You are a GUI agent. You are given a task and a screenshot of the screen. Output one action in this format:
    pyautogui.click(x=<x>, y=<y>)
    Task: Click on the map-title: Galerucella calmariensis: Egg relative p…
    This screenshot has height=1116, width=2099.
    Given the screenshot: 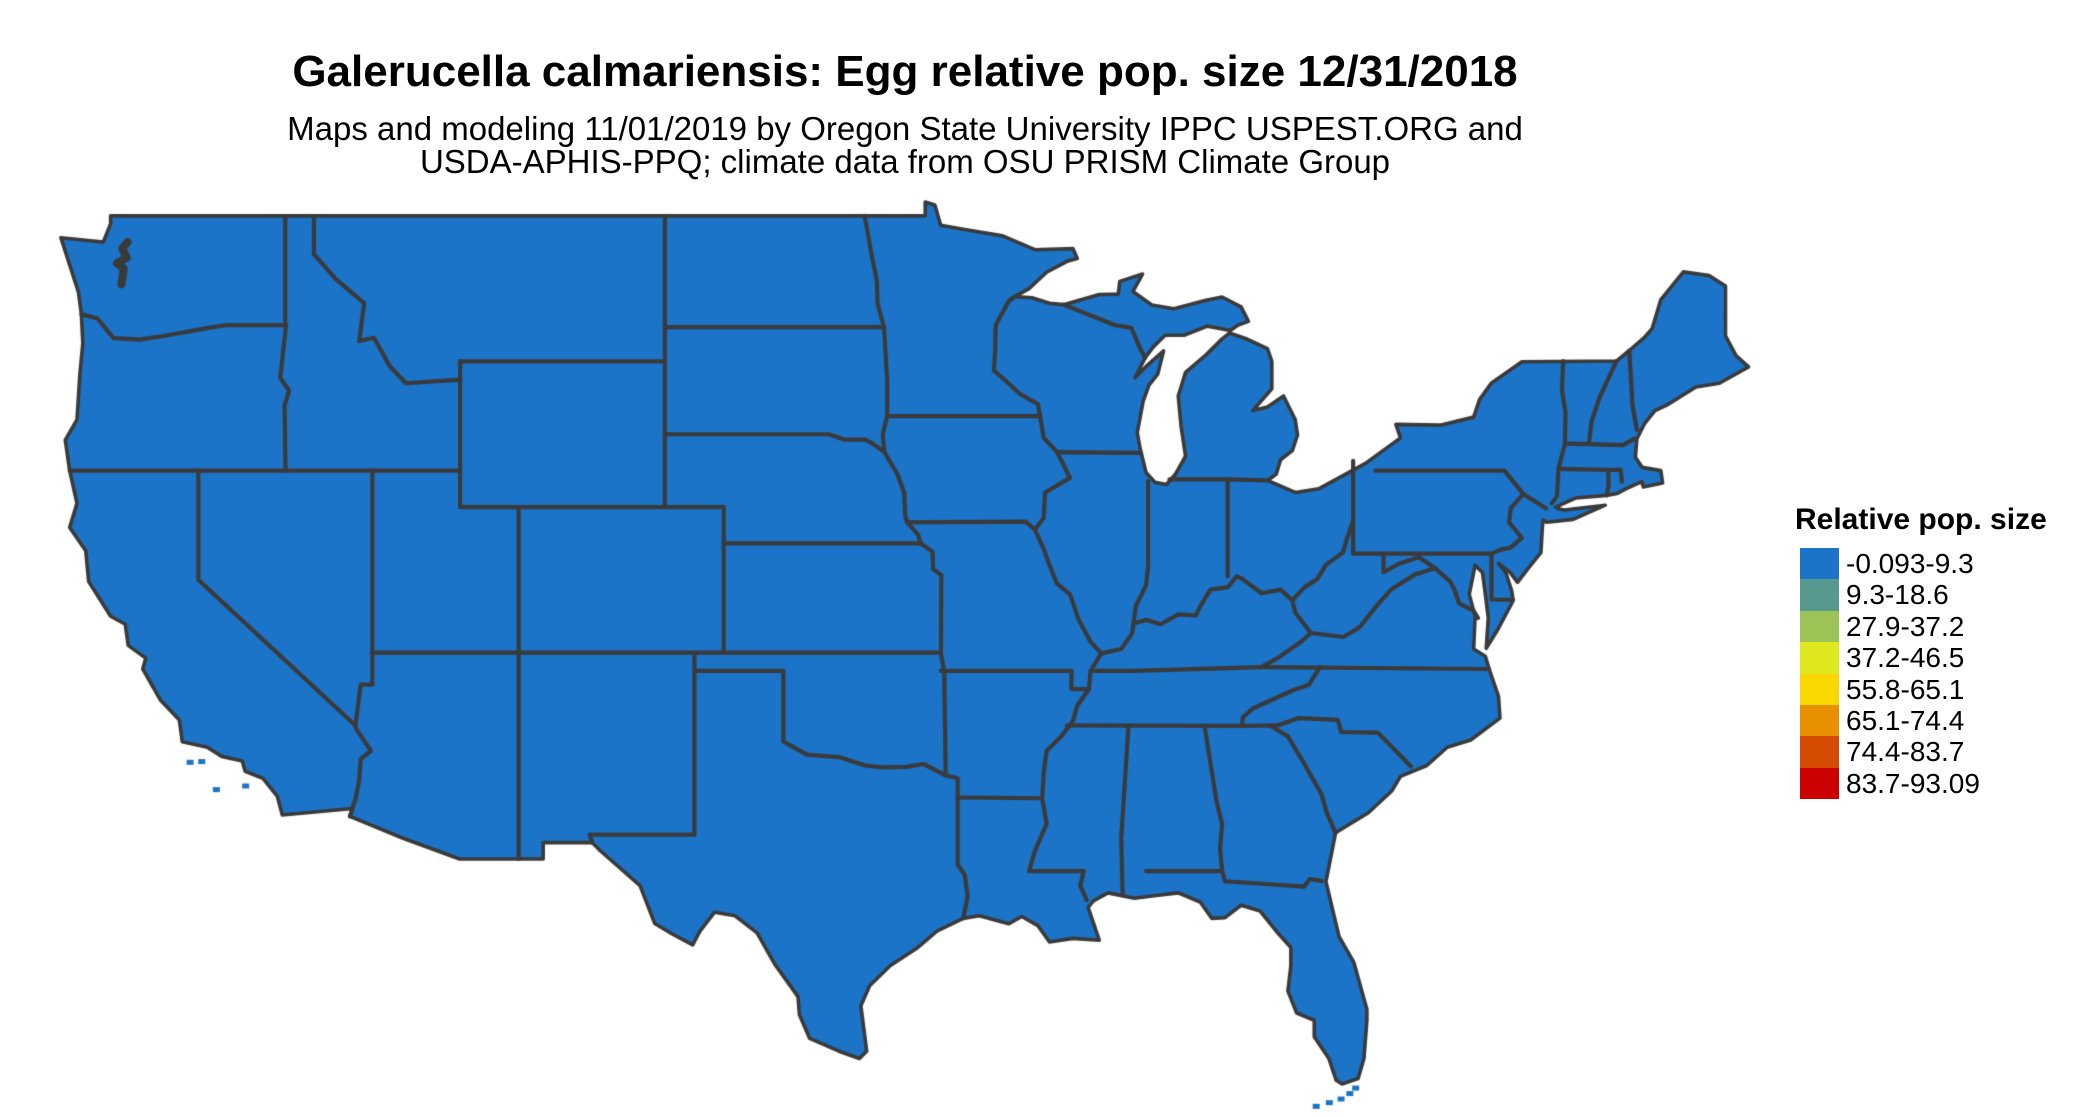 What is the action you would take?
    pyautogui.click(x=905, y=71)
    